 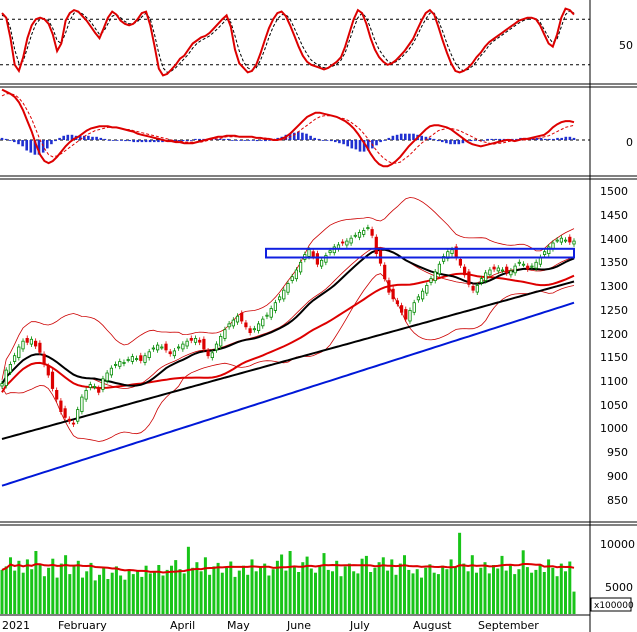 I want to click on price-tick-850: 850, so click(x=617, y=500).